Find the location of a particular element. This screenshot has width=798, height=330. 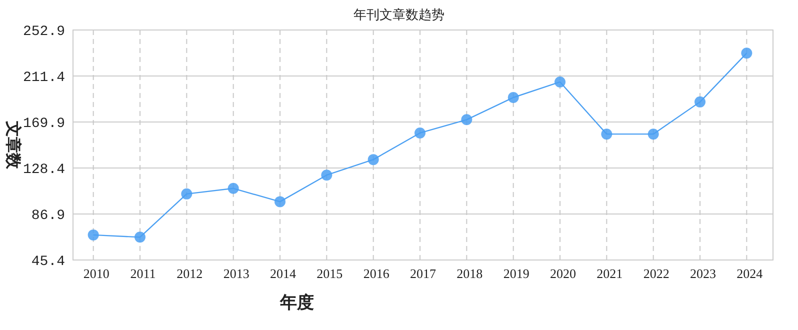

x-tick-label: 2011 is located at coordinates (143, 273).